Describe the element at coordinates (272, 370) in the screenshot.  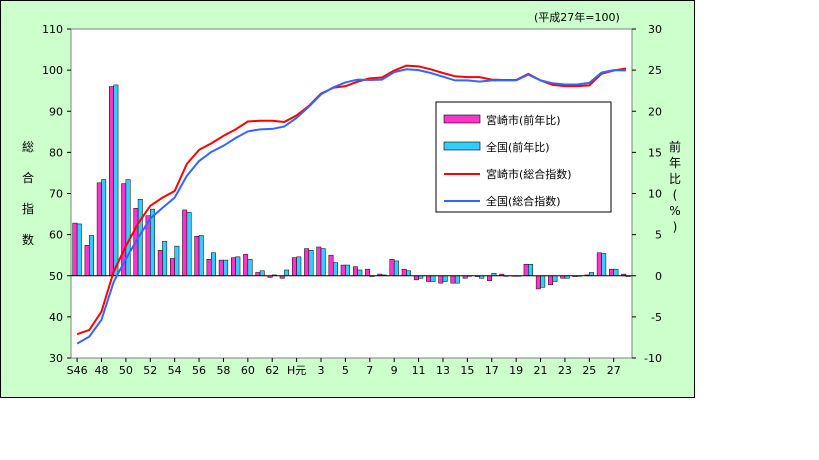
I see `x-tick-label: 62` at that location.